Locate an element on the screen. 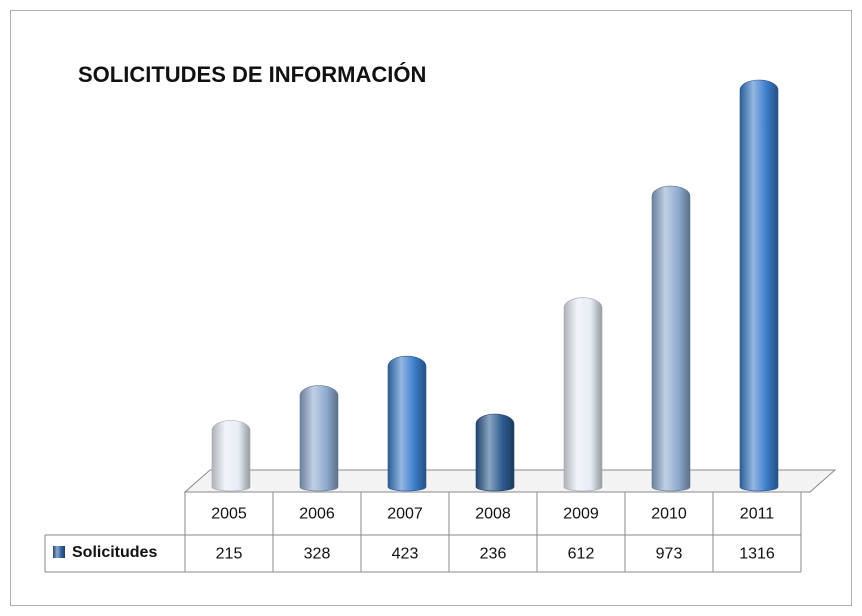  category-label: 2005 is located at coordinates (229, 514).